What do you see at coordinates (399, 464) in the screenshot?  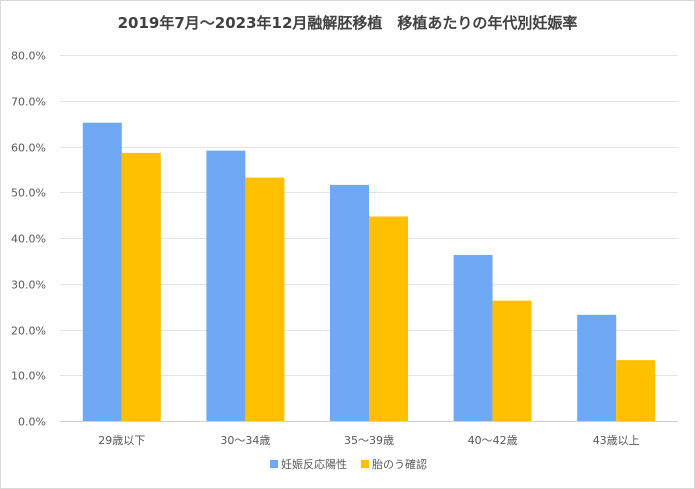 I see `legend-label: 胎のう確認` at bounding box center [399, 464].